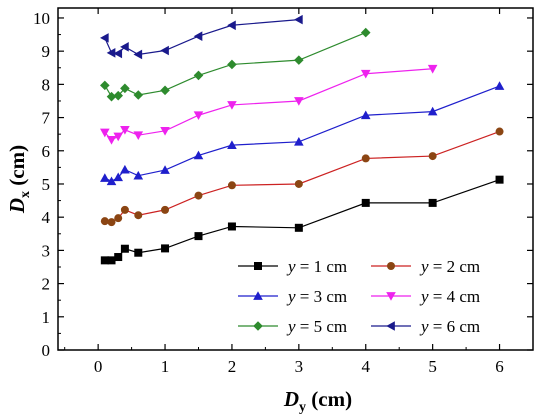 The width and height of the screenshot is (550, 420). I want to click on legend-item: y = 1 cm, so click(292, 266).